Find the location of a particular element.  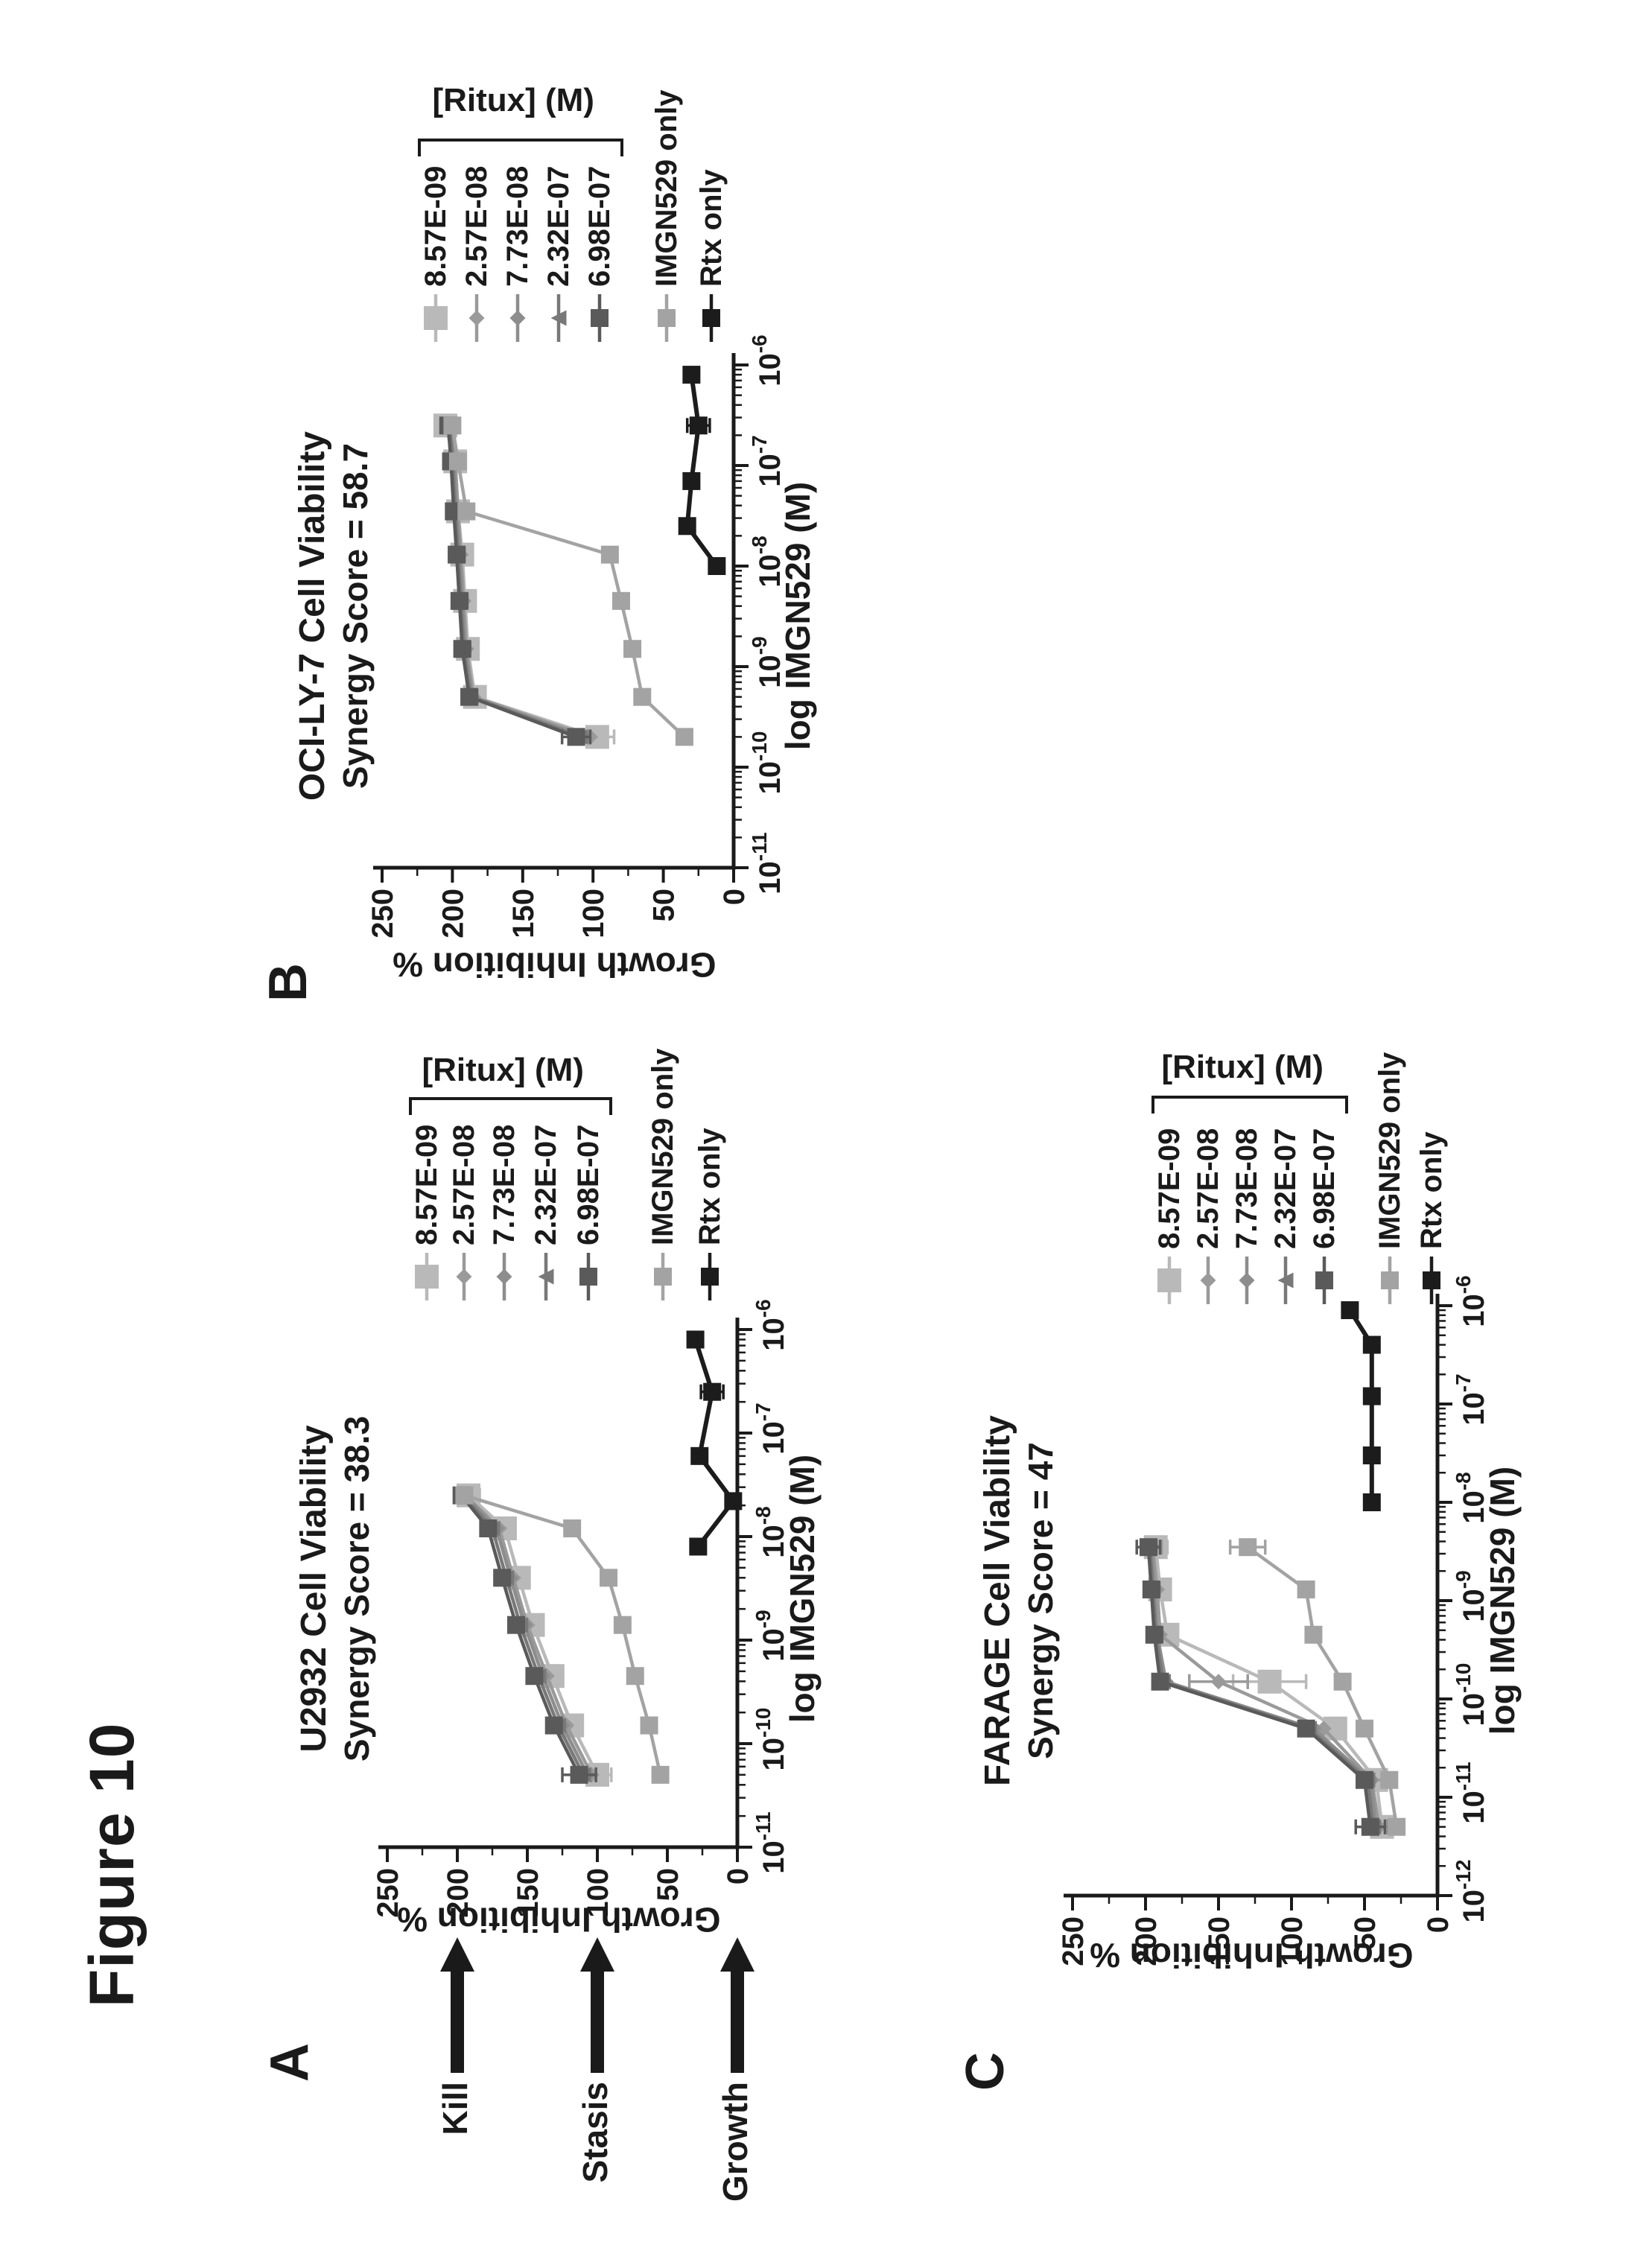

y-tick-label: 150 is located at coordinates (1219, 1941).